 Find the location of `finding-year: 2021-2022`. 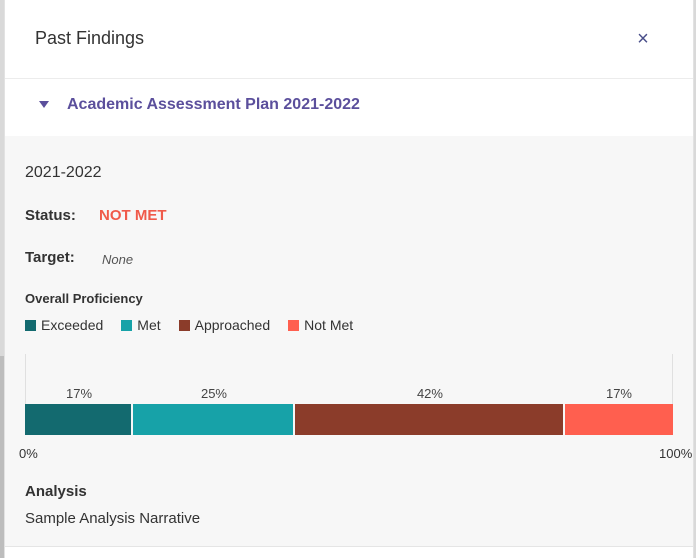

finding-year: 2021-2022 is located at coordinates (63, 172).